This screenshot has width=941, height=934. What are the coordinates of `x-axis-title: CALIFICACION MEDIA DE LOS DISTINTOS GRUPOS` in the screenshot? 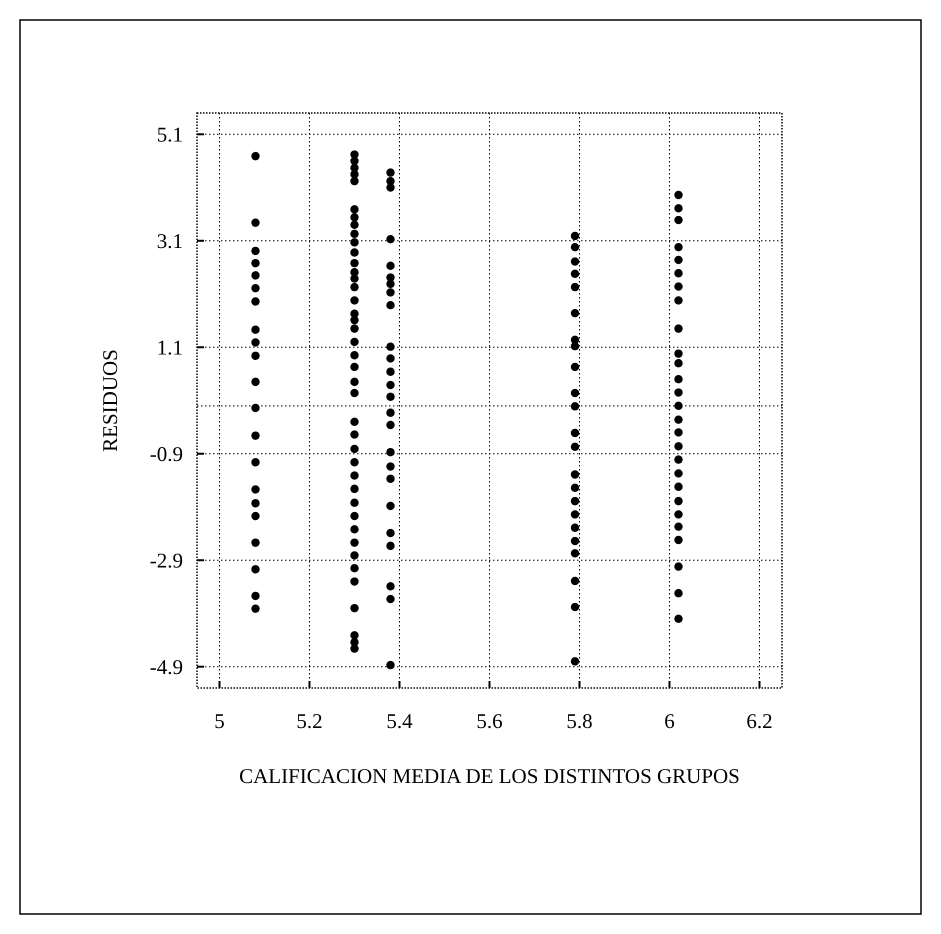 It's located at (489, 776).